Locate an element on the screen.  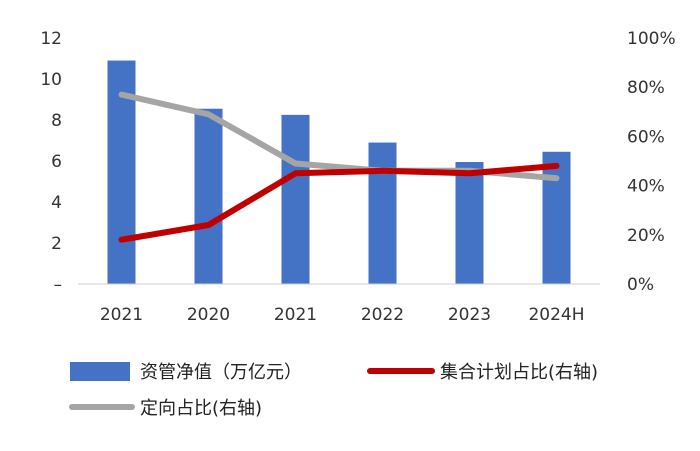
legend-item-collective: 集合计划占比(右轴) is located at coordinates (482, 372).